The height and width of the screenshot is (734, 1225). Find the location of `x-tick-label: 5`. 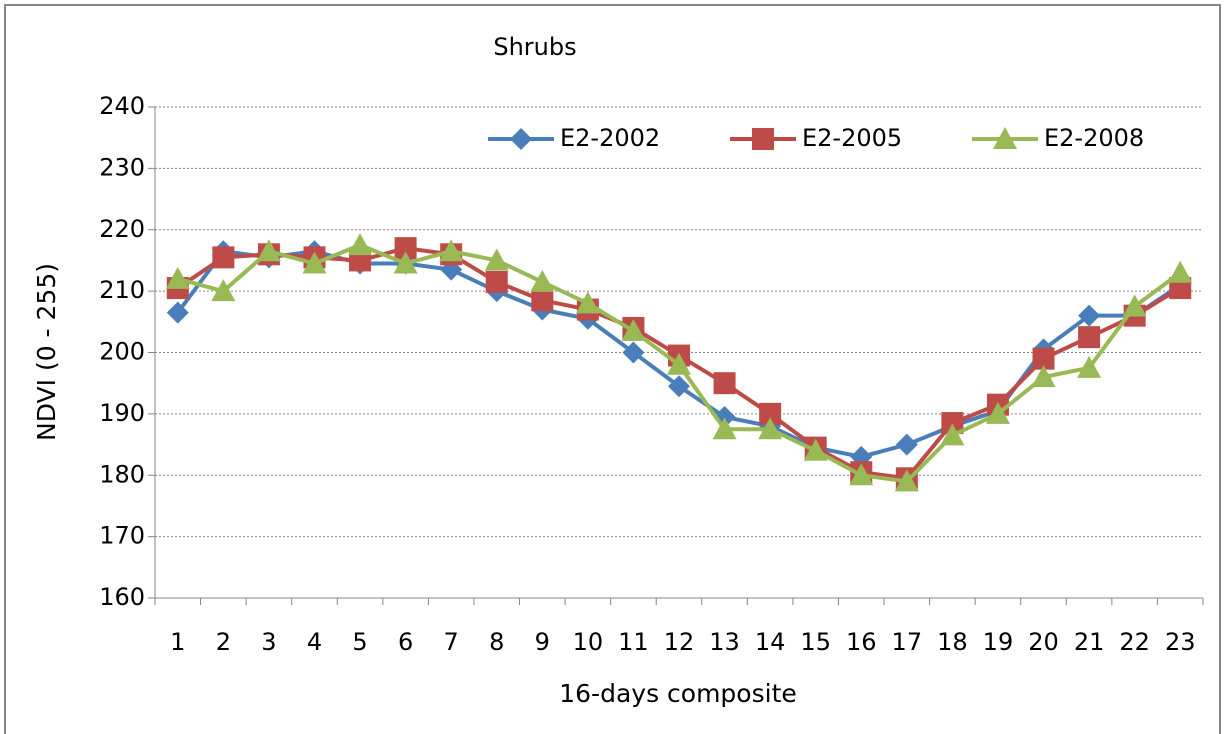

x-tick-label: 5 is located at coordinates (359, 642).